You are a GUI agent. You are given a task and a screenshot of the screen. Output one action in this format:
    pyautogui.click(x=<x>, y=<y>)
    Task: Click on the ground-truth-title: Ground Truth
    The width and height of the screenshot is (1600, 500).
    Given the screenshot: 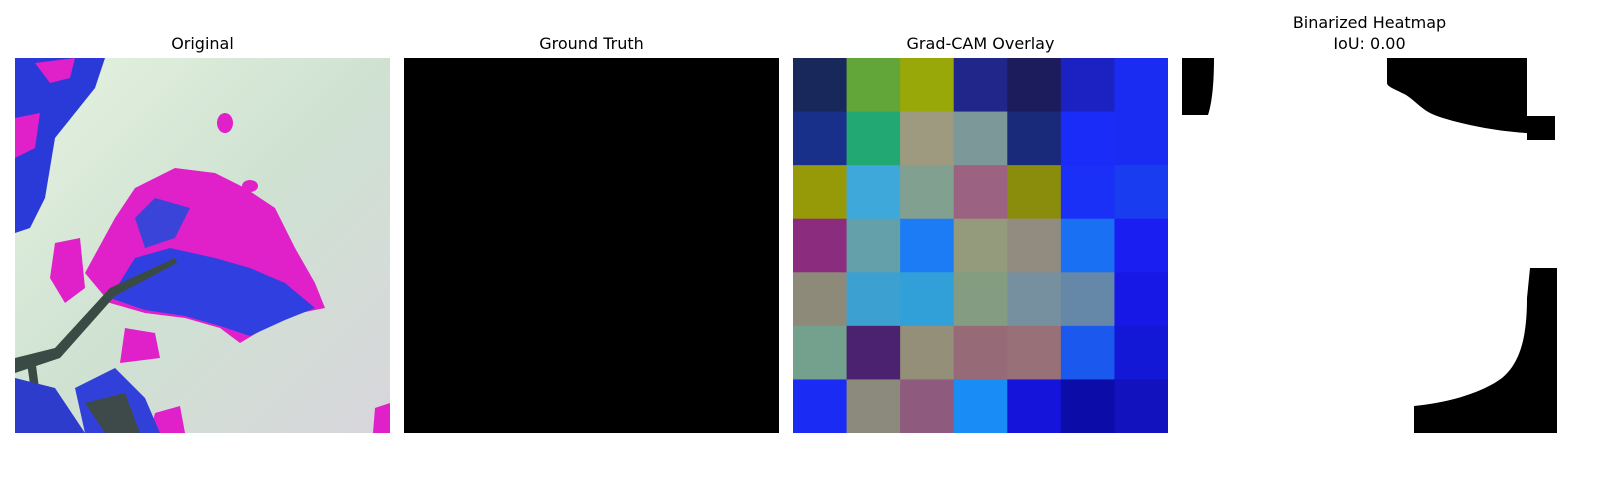 What is the action you would take?
    pyautogui.click(x=591, y=43)
    